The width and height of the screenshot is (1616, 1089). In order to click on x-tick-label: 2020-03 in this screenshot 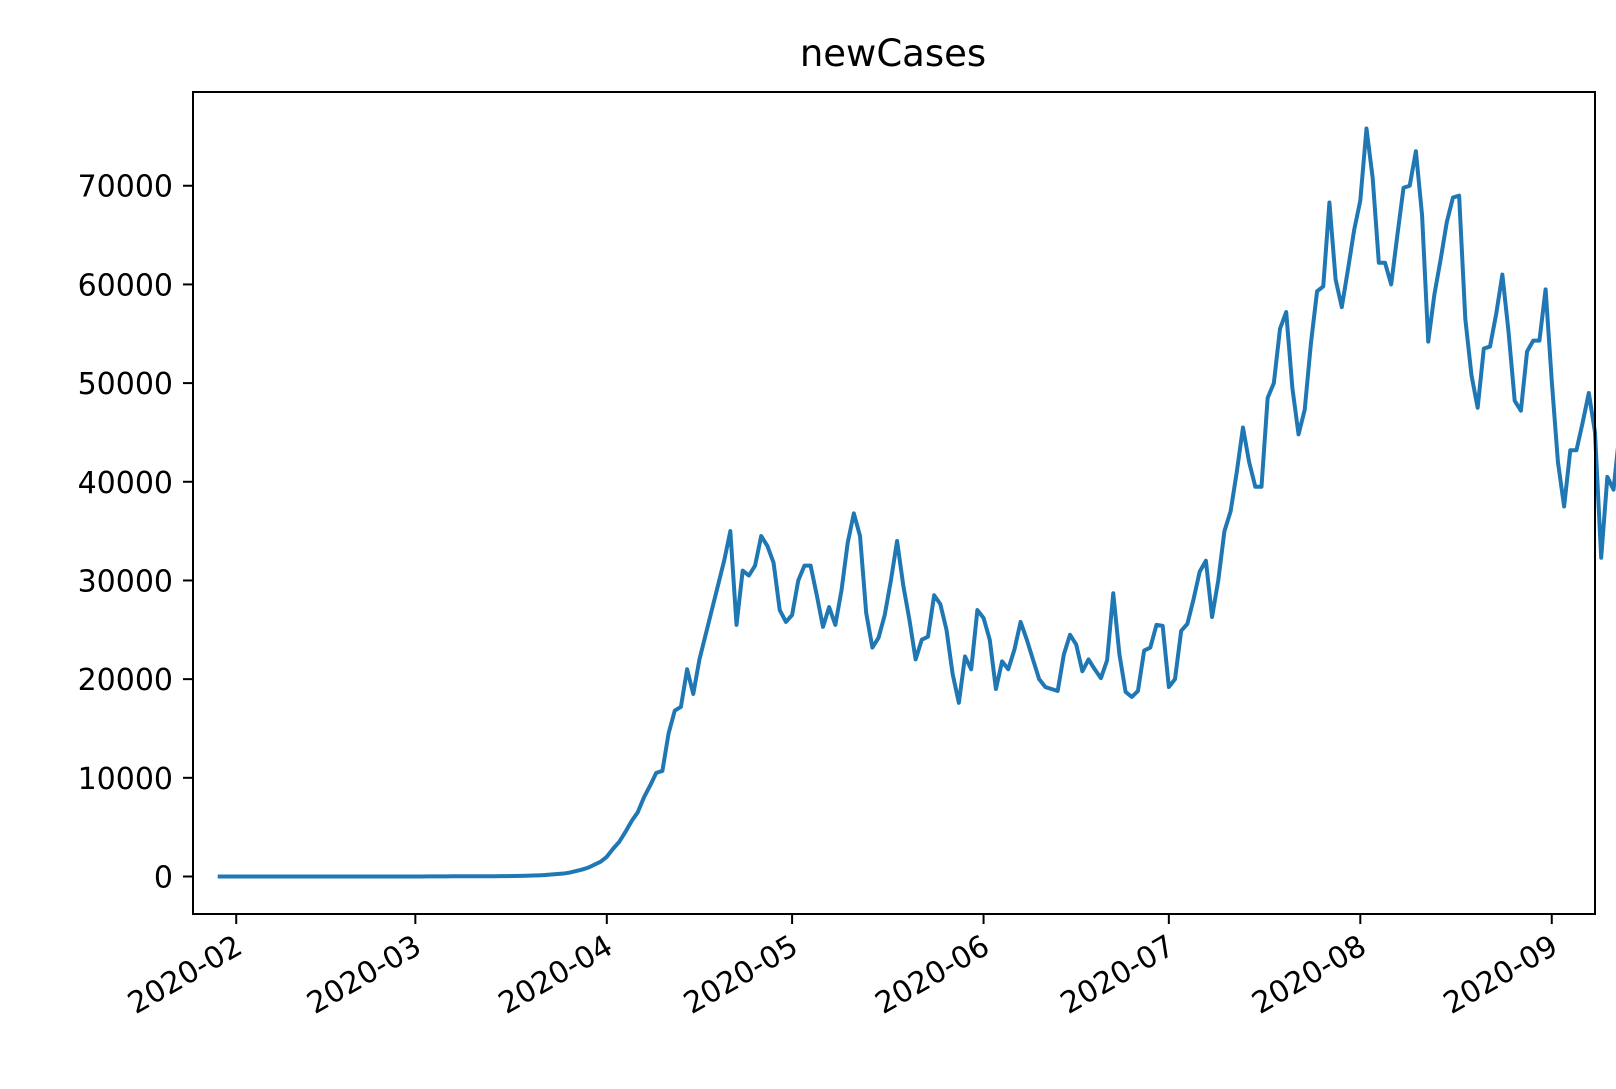, I will do `click(364, 975)`.